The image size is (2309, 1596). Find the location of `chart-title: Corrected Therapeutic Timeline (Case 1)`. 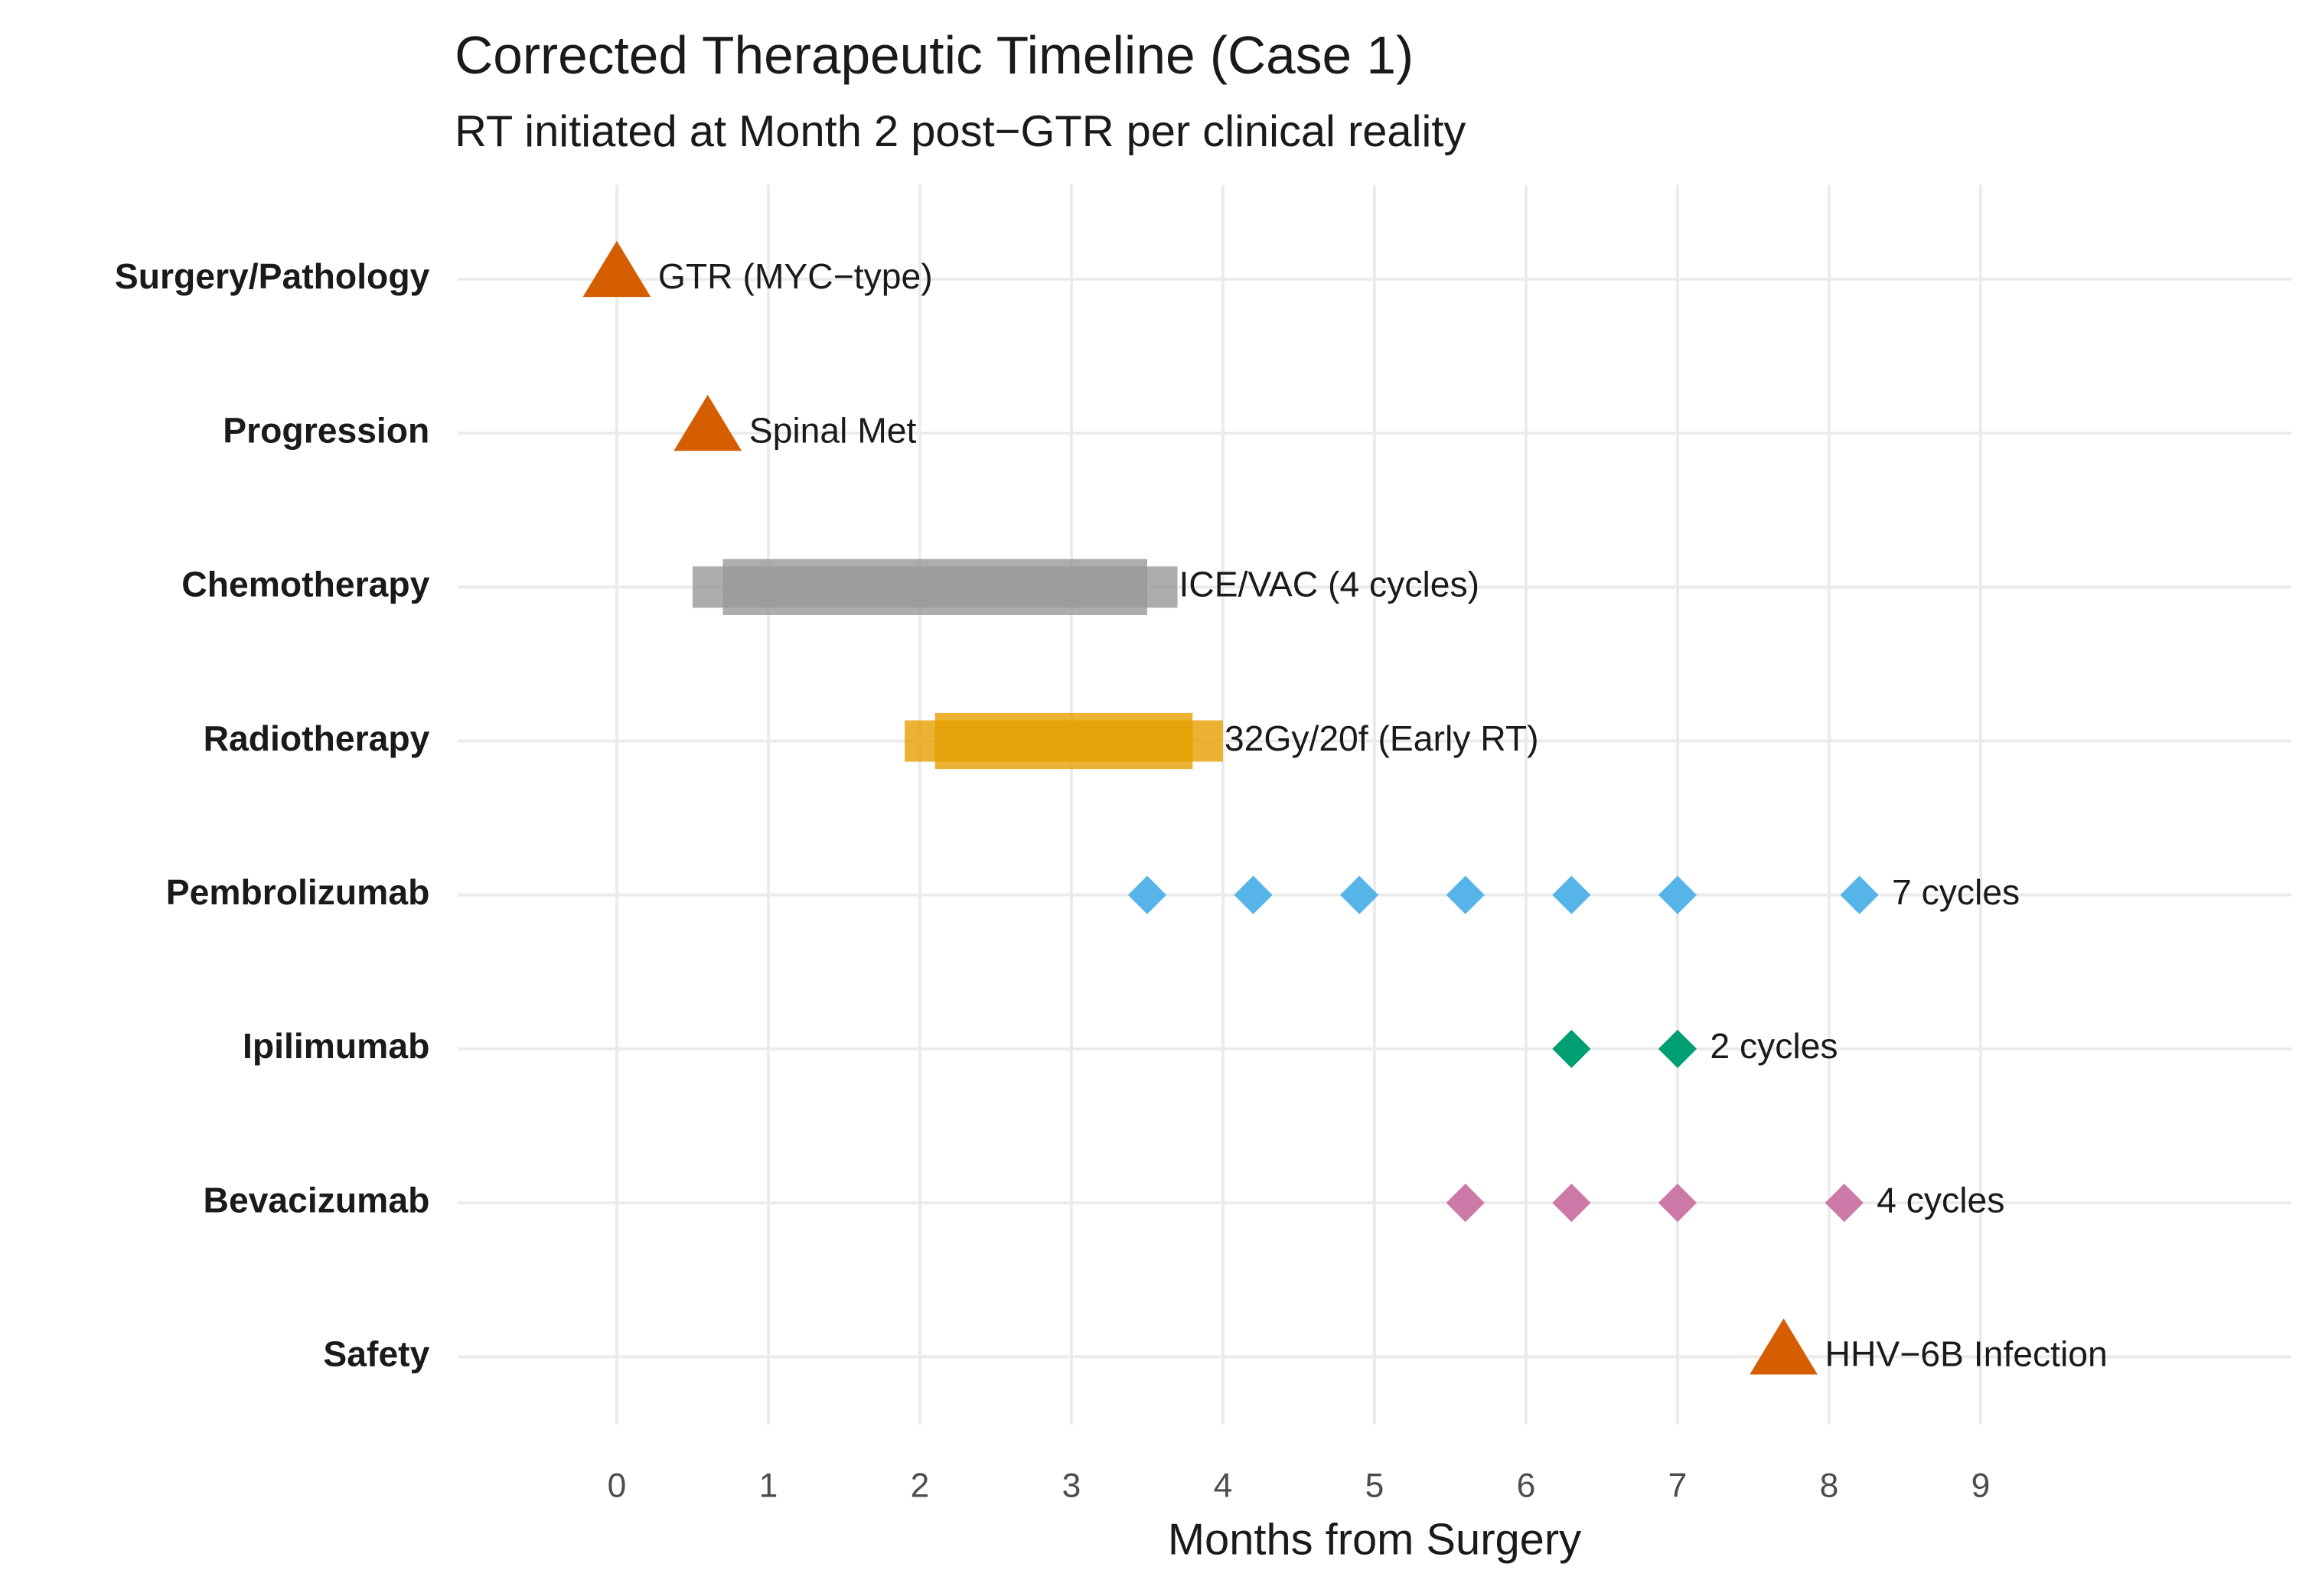

chart-title: Corrected Therapeutic Timeline (Case 1) is located at coordinates (934, 55).